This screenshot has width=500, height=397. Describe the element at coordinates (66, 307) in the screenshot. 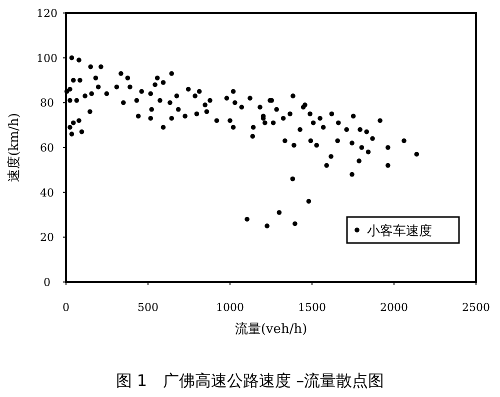

I see `x-tick-label: 0` at that location.